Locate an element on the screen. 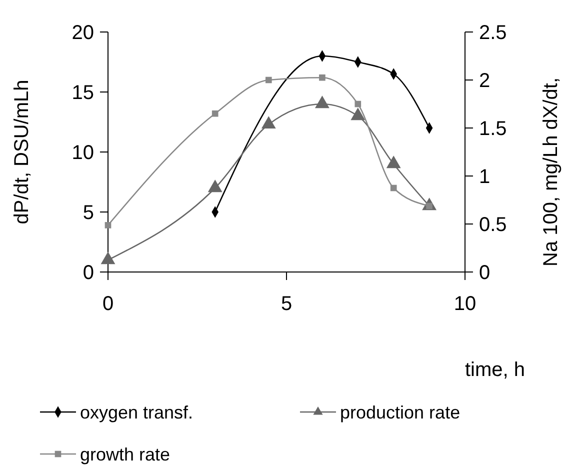 The image size is (573, 466). x-tick-label: 5 is located at coordinates (286, 304).